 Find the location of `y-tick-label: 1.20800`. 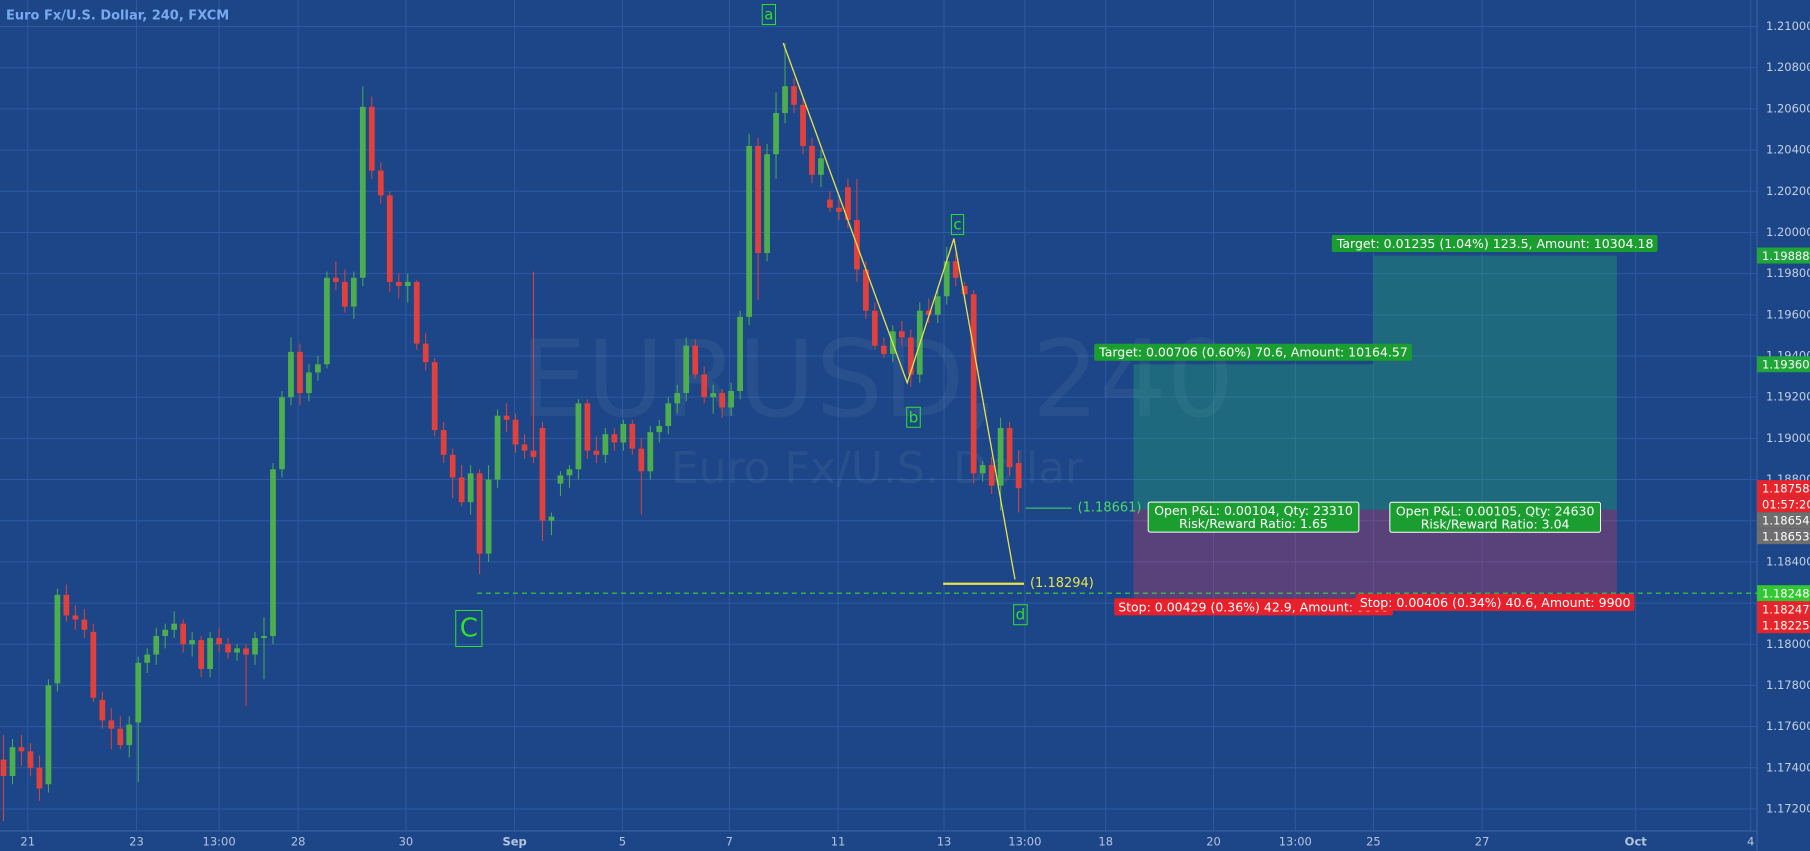

y-tick-label: 1.20800 is located at coordinates (1788, 67).